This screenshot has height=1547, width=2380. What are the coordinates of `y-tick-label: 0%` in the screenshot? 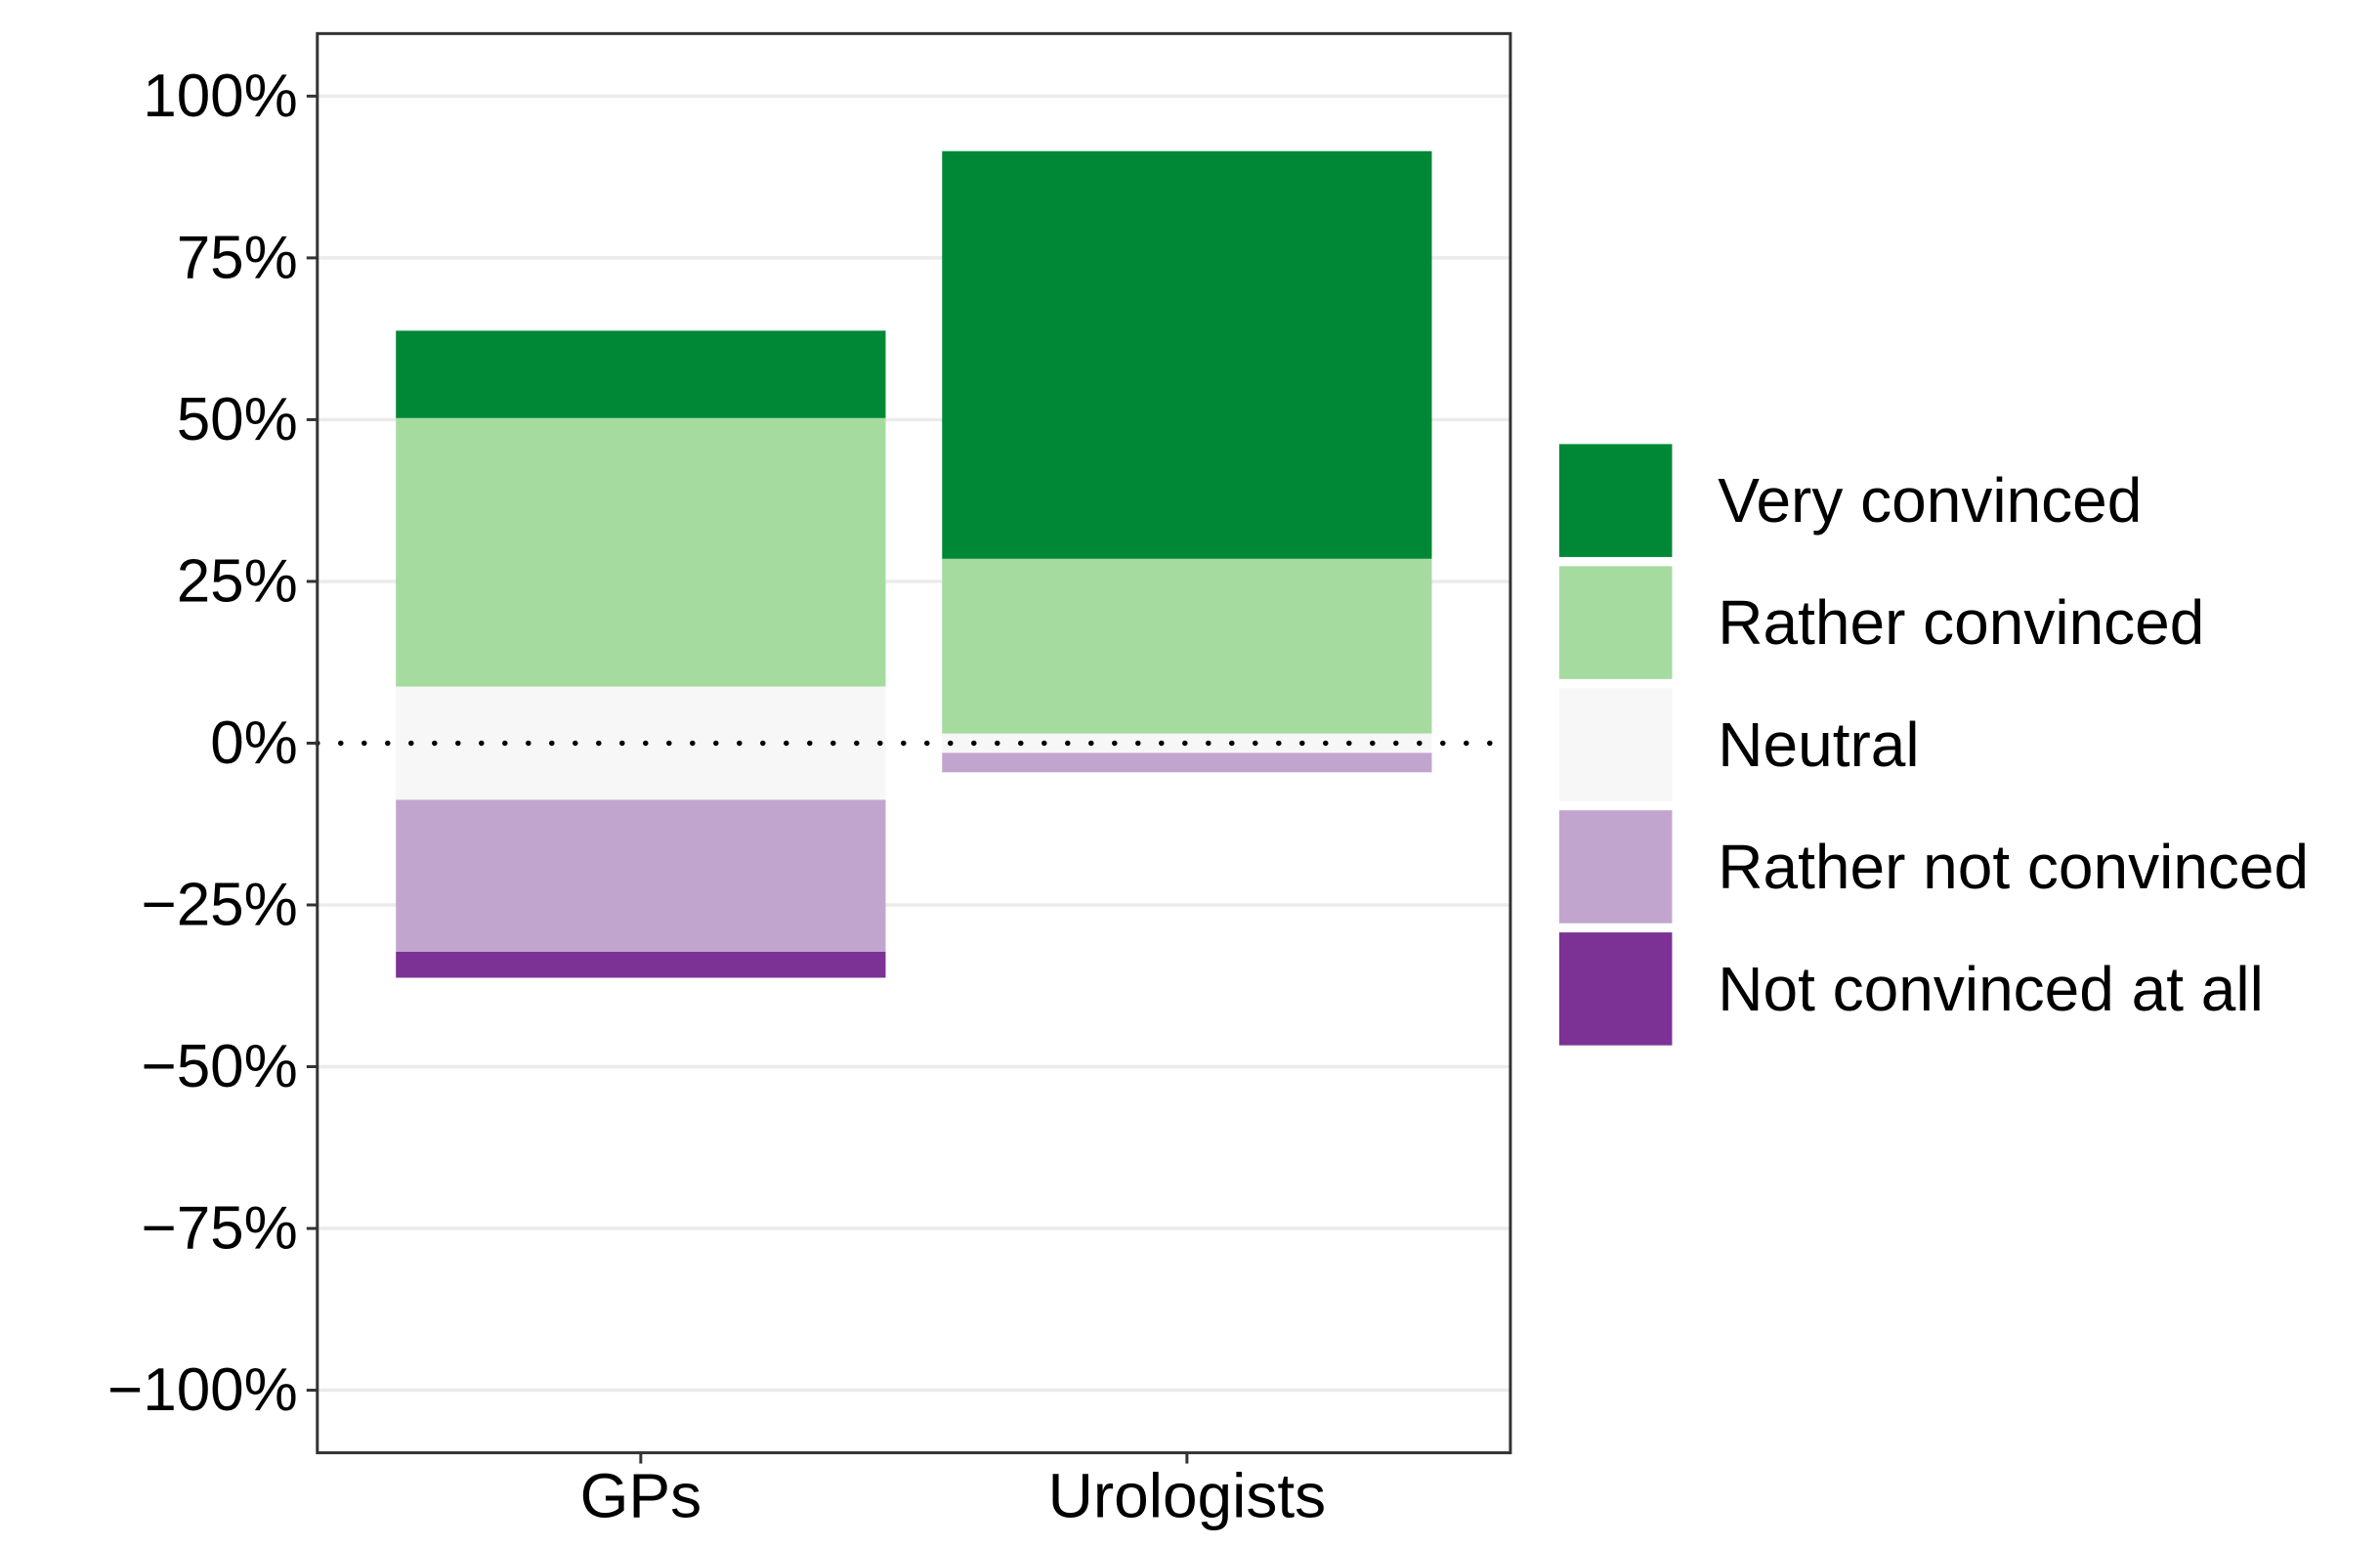 It's located at (254, 743).